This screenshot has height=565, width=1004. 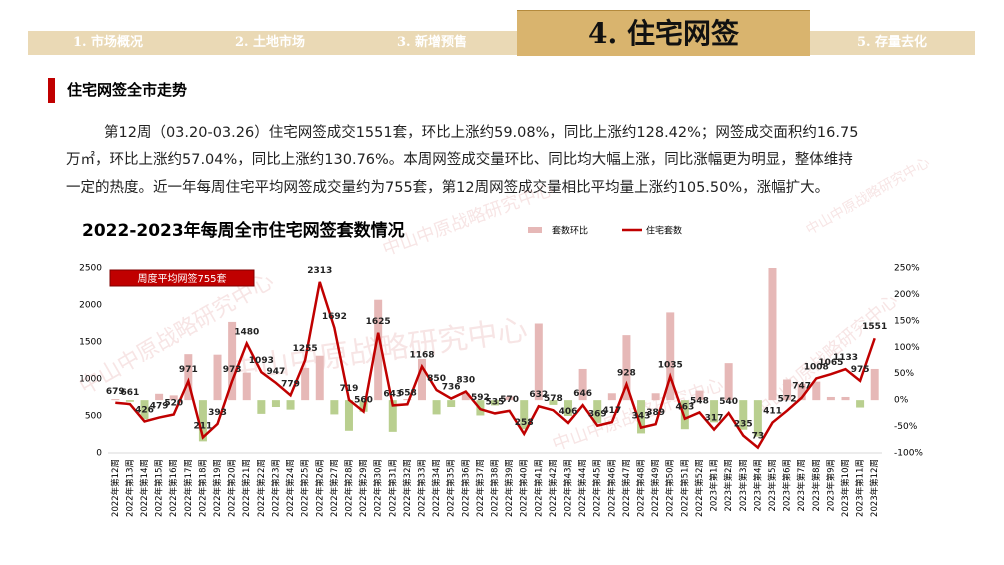 What do you see at coordinates (270, 42) in the screenshot?
I see `tab: 2. 土地市场` at bounding box center [270, 42].